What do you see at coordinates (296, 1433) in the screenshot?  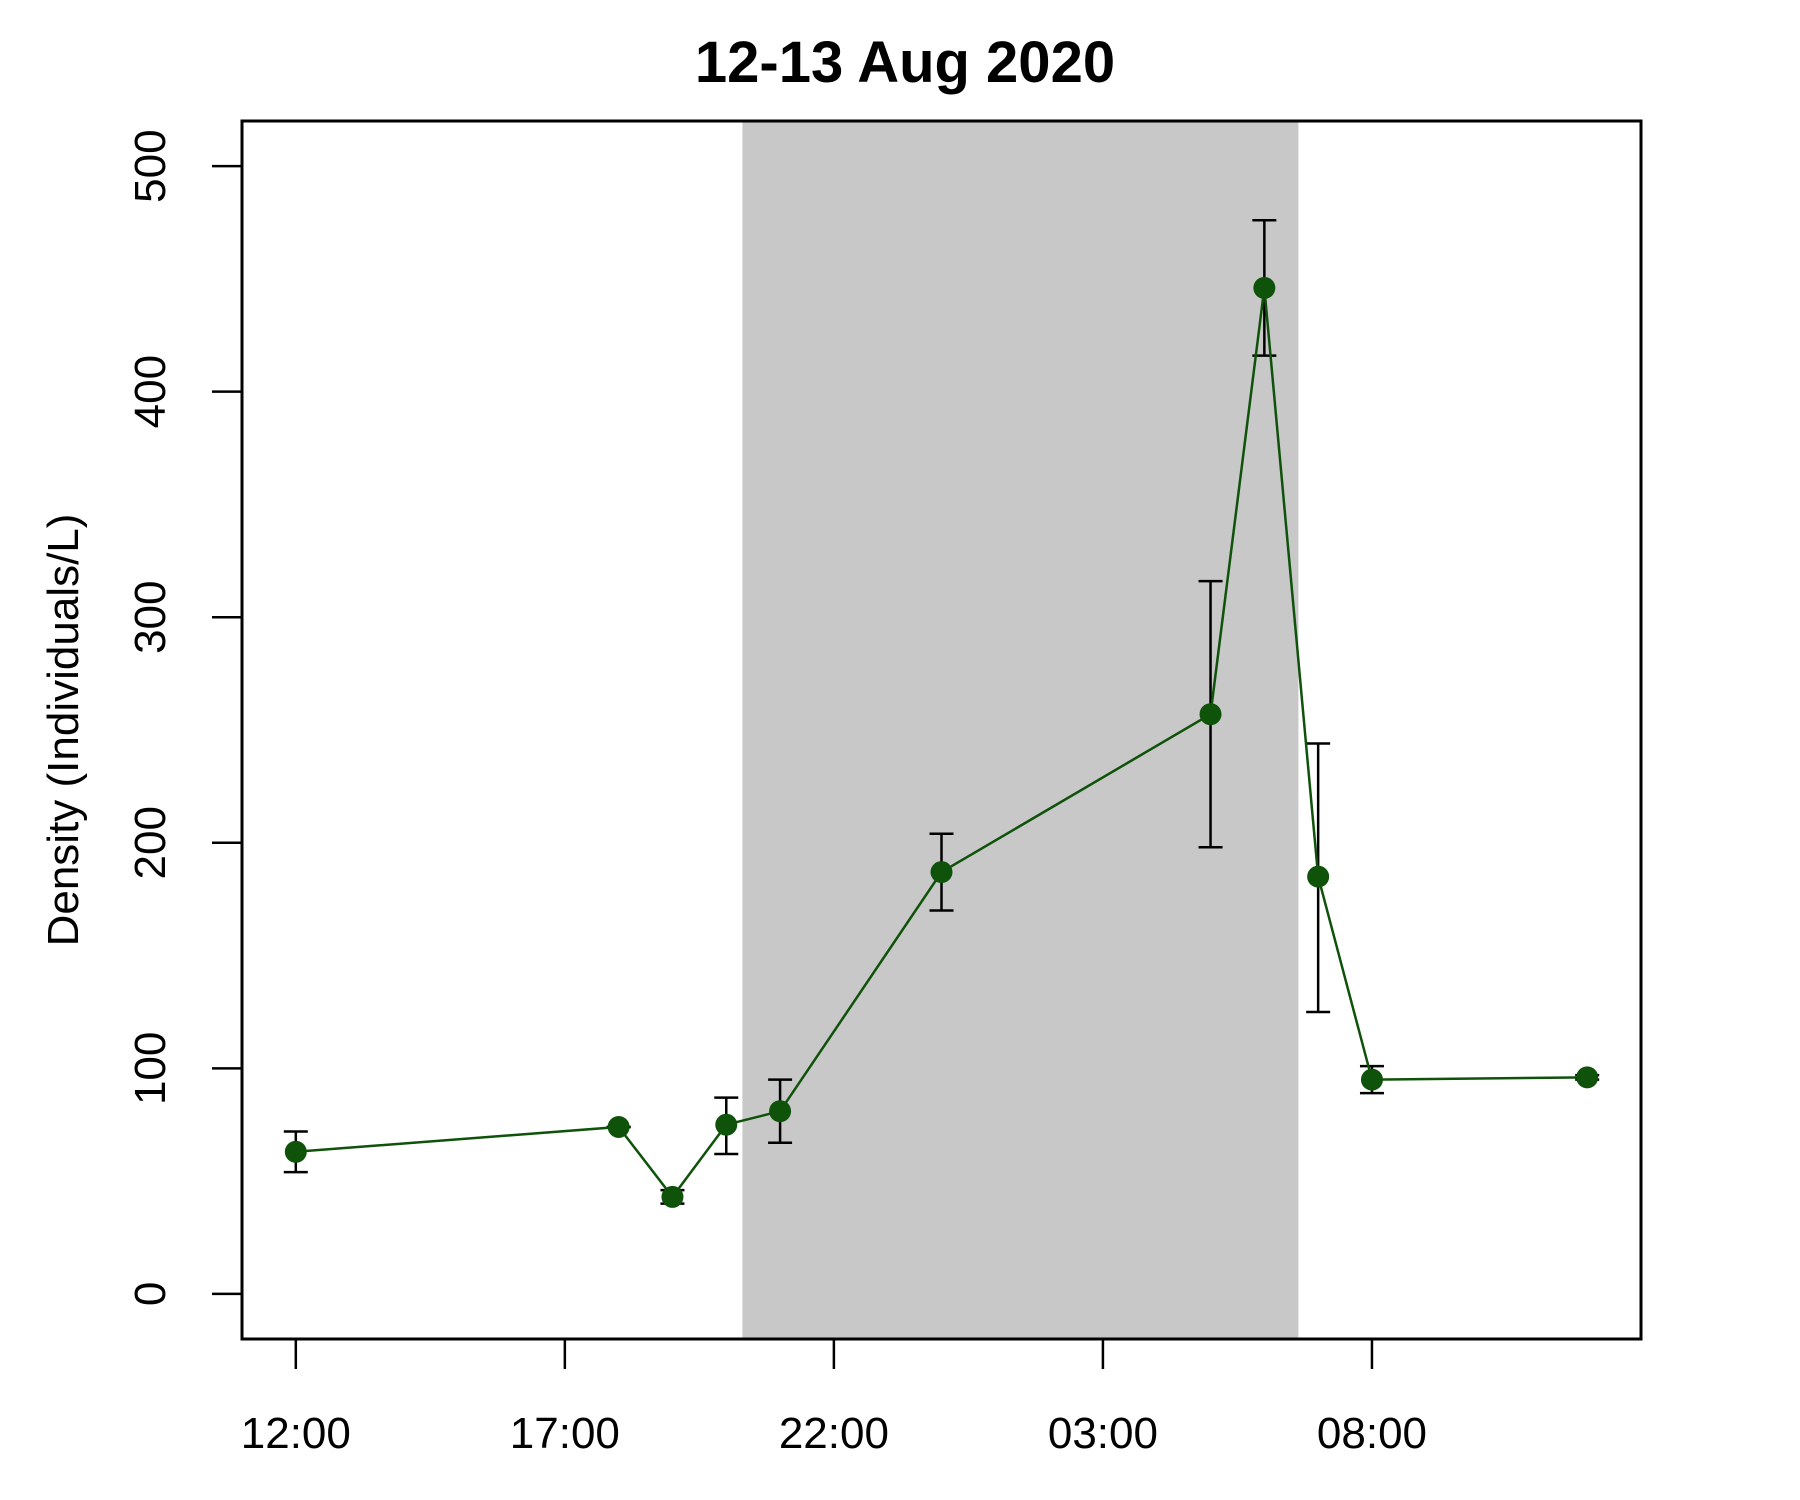 I see `x-tick-label: 12:00` at bounding box center [296, 1433].